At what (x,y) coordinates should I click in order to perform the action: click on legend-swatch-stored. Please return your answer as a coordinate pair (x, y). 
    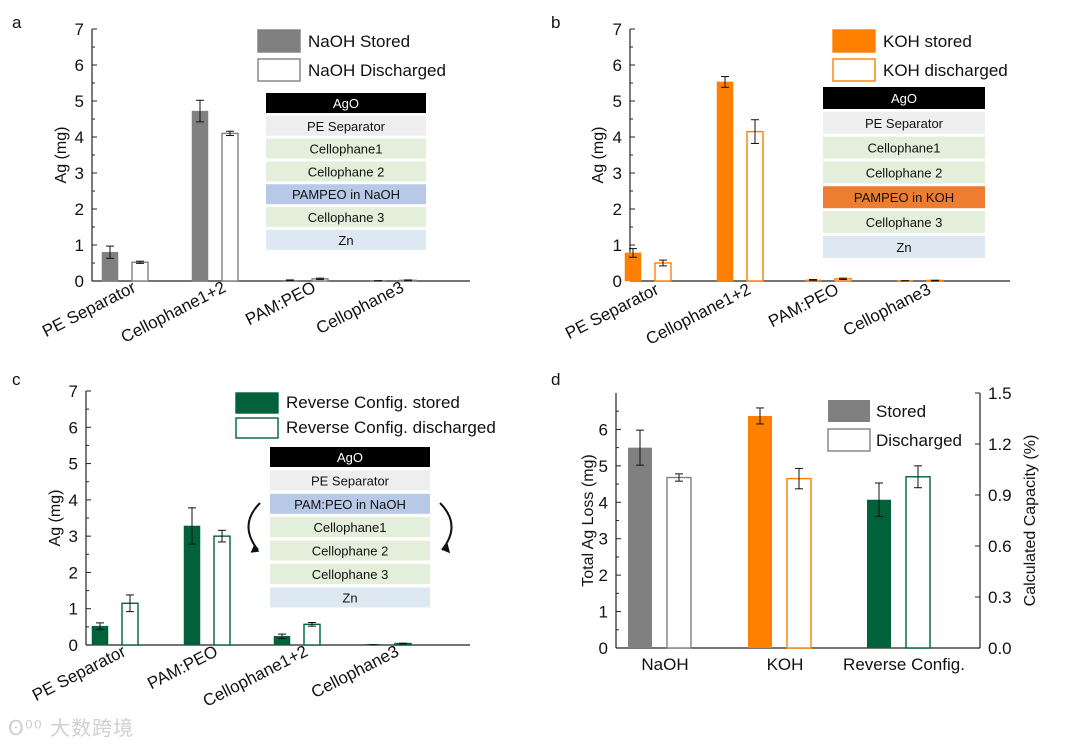
    Looking at the image, I should click on (849, 411).